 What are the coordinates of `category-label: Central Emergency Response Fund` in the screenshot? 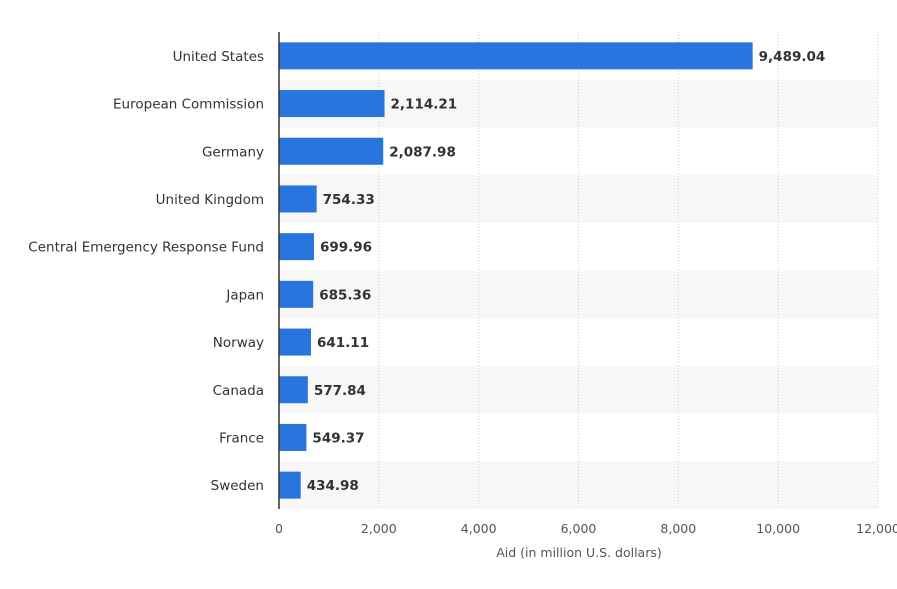 It's located at (146, 248).